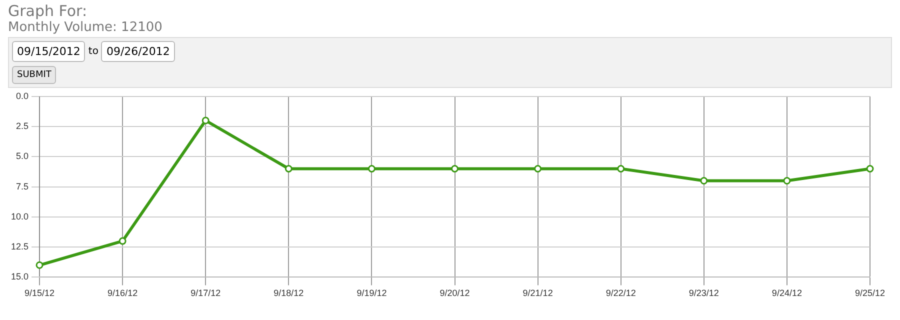 Image resolution: width=900 pixels, height=320 pixels. Describe the element at coordinates (289, 293) in the screenshot. I see `x-tick-label: 9/18/12` at that location.